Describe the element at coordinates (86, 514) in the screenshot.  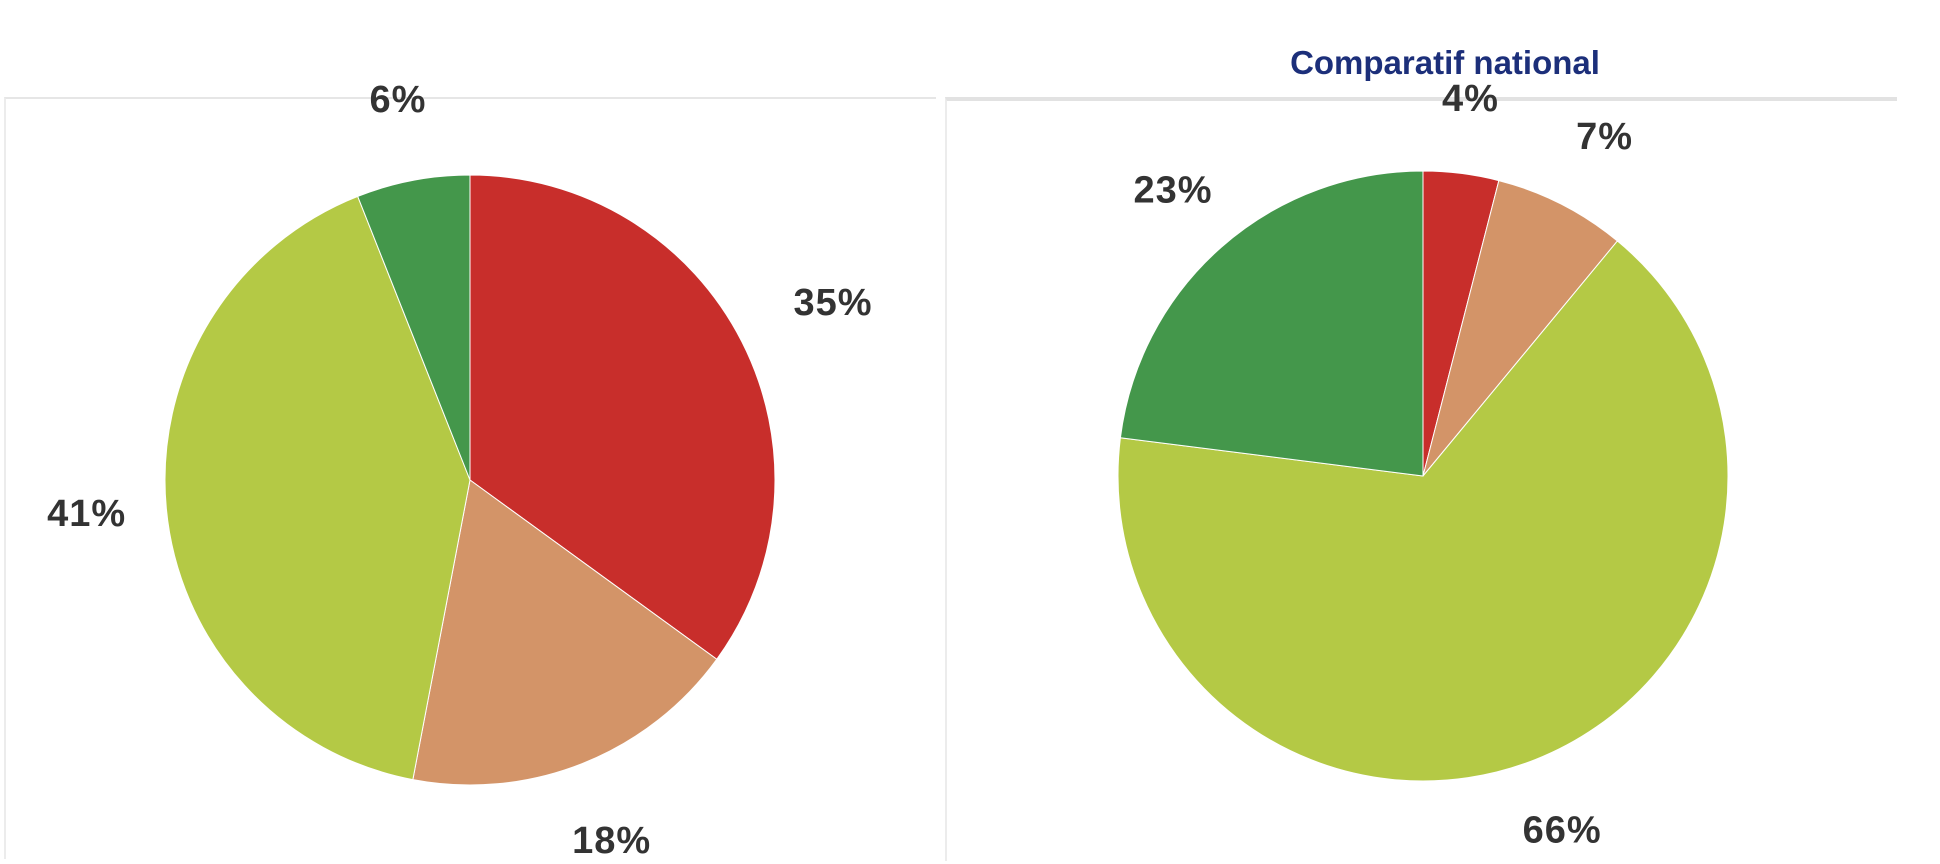
I see `slice-label: 41%` at that location.